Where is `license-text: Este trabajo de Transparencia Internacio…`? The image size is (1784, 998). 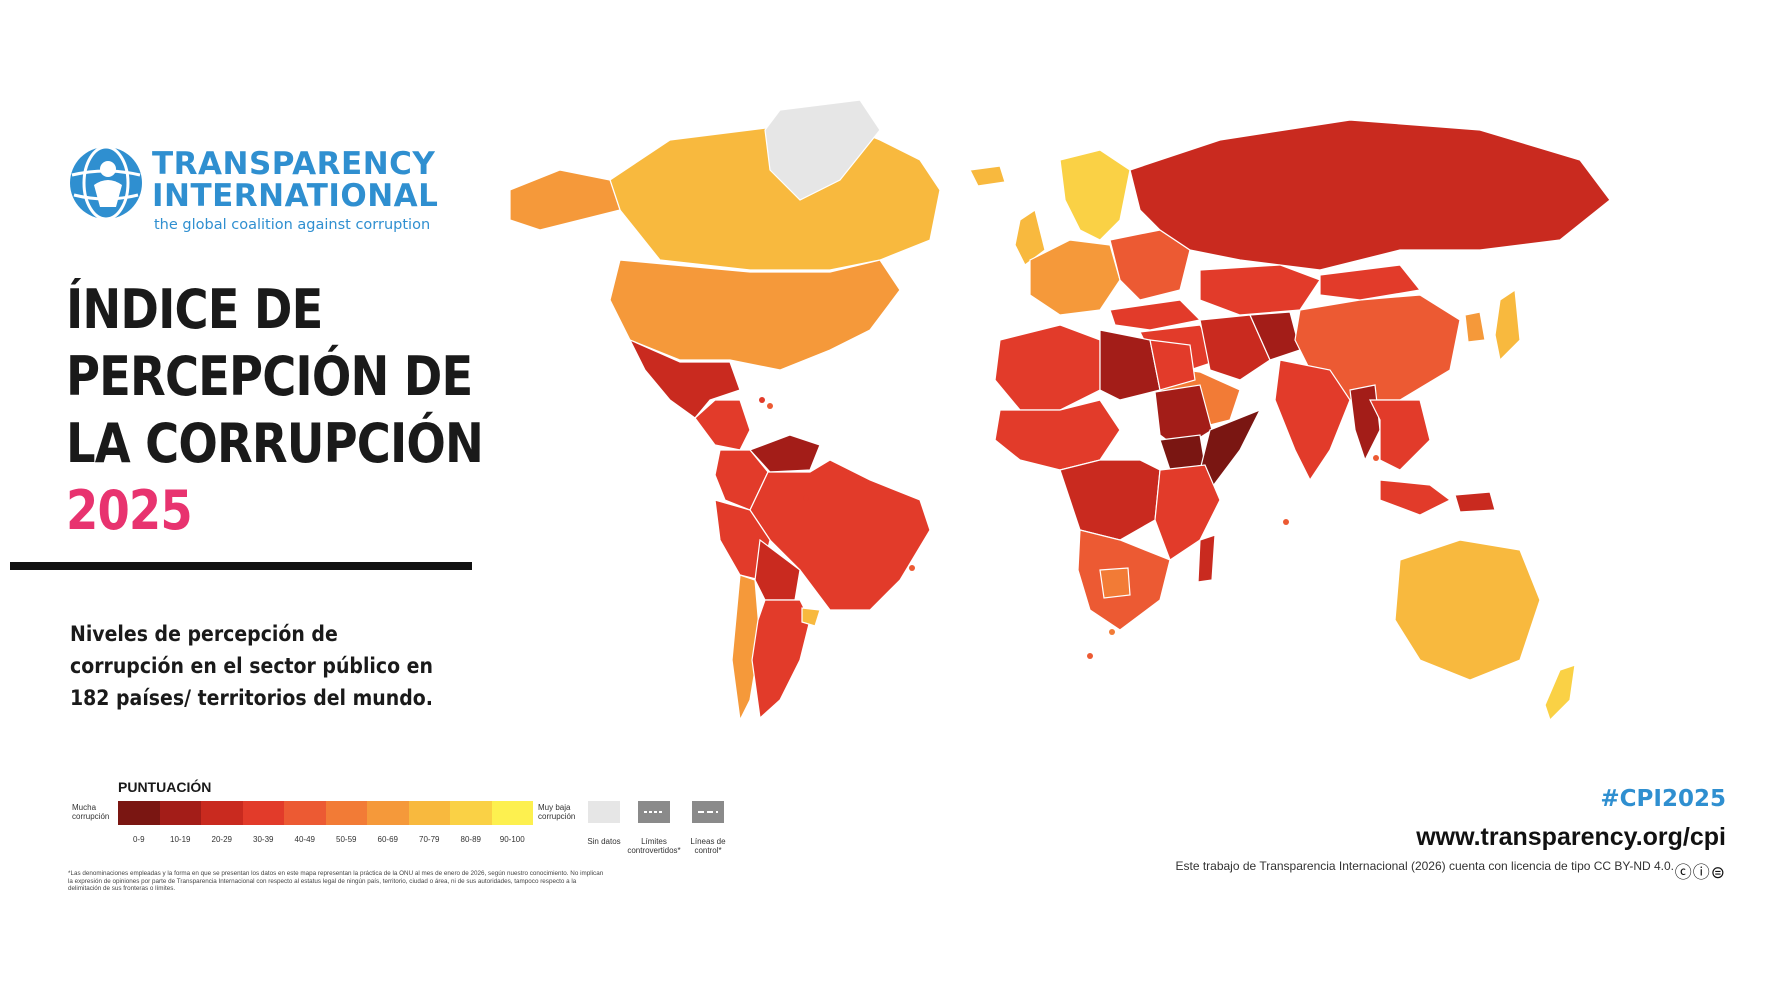 license-text: Este trabajo de Transparencia Internacio… is located at coordinates (1424, 866).